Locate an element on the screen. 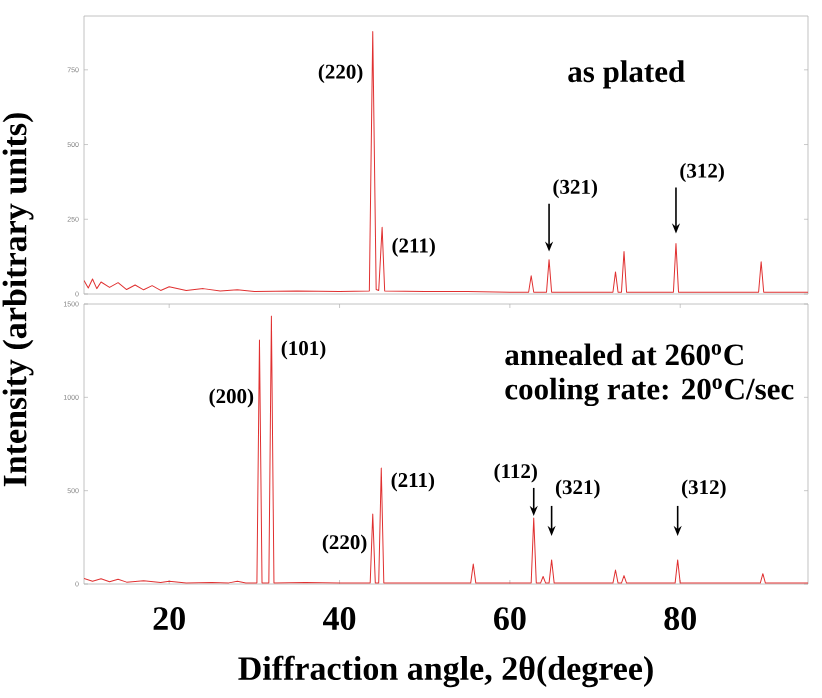 The height and width of the screenshot is (698, 822). annotation: as plated is located at coordinates (626, 74).